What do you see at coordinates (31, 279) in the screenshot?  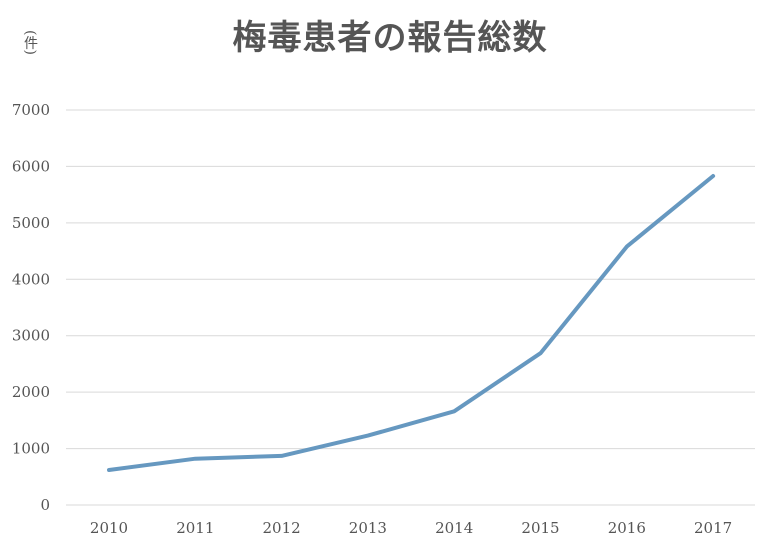 I see `y-tick-label: 4000` at bounding box center [31, 279].